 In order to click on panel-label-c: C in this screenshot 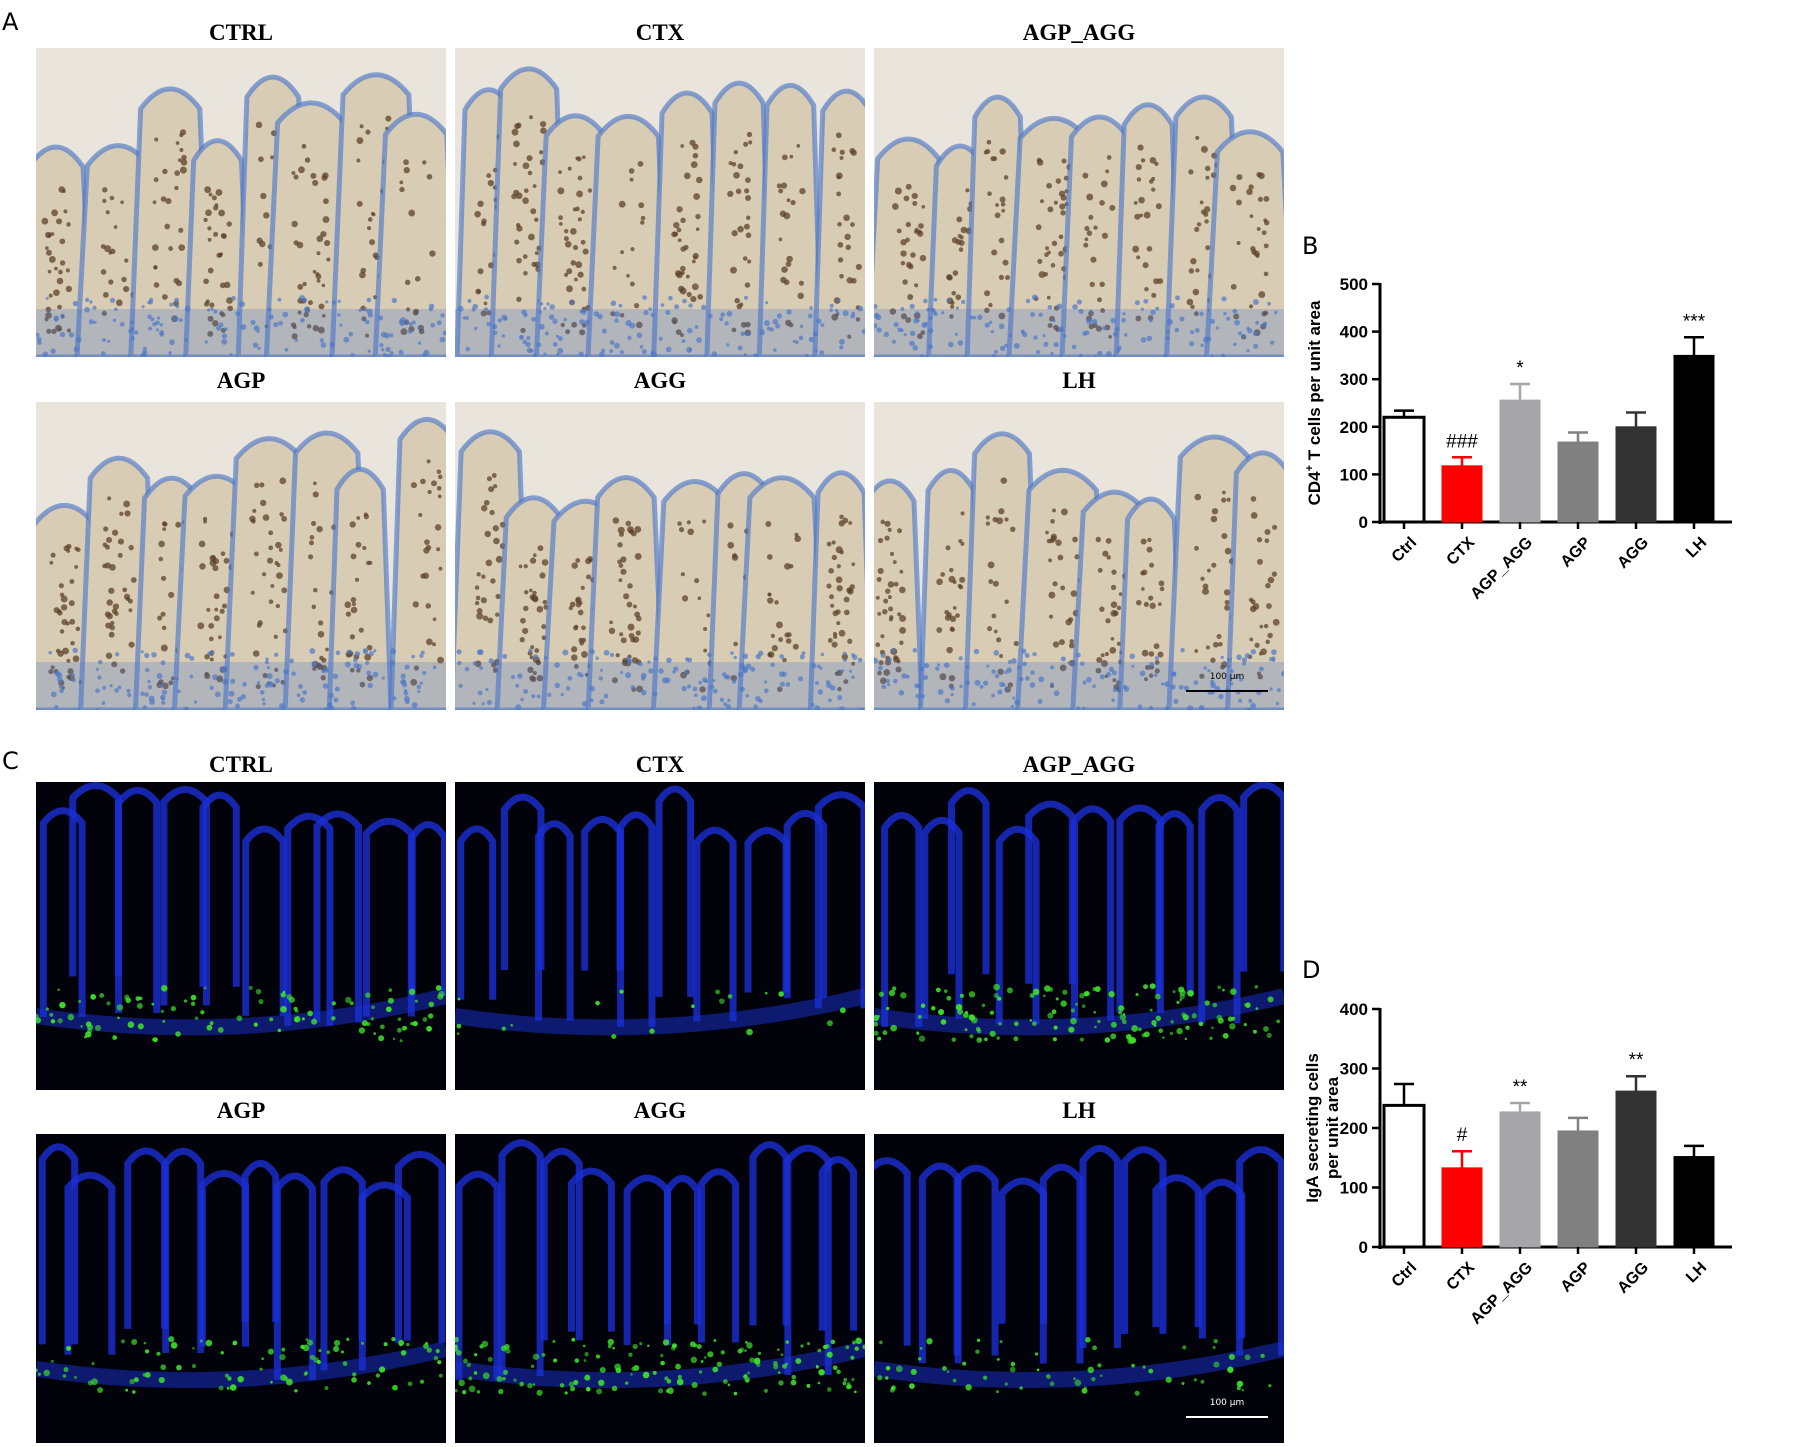, I will do `click(10, 761)`.